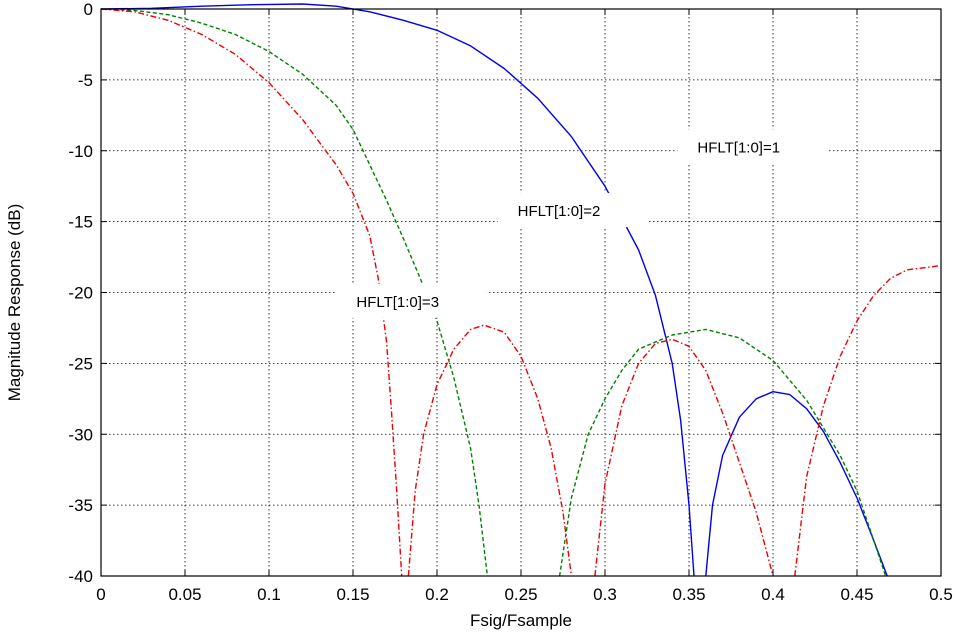  What do you see at coordinates (773, 594) in the screenshot?
I see `x-tick-label: 0.4` at bounding box center [773, 594].